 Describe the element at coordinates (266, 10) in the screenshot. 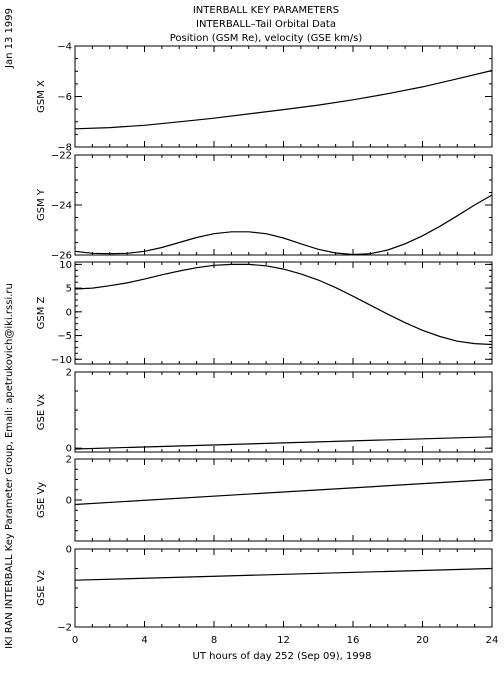

I see `title-line-1: INTERBALL KEY PARAMETERS` at that location.